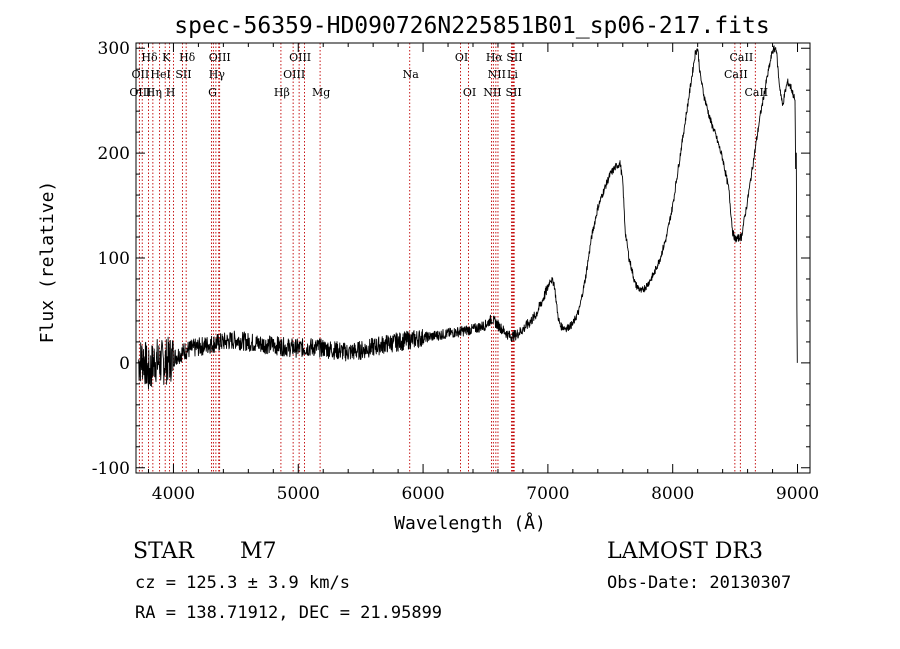 This screenshot has height=649, width=900. Describe the element at coordinates (171, 92) in the screenshot. I see `spectral-line-label: H` at that location.